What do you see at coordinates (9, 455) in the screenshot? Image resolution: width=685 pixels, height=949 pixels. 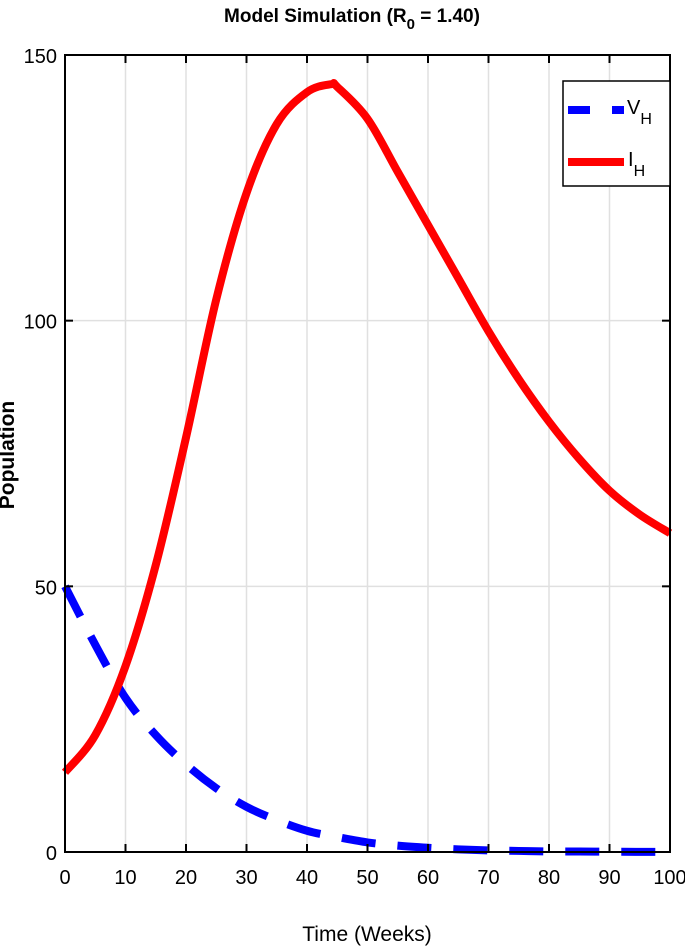 I see `y-axis-label: Population` at bounding box center [9, 455].